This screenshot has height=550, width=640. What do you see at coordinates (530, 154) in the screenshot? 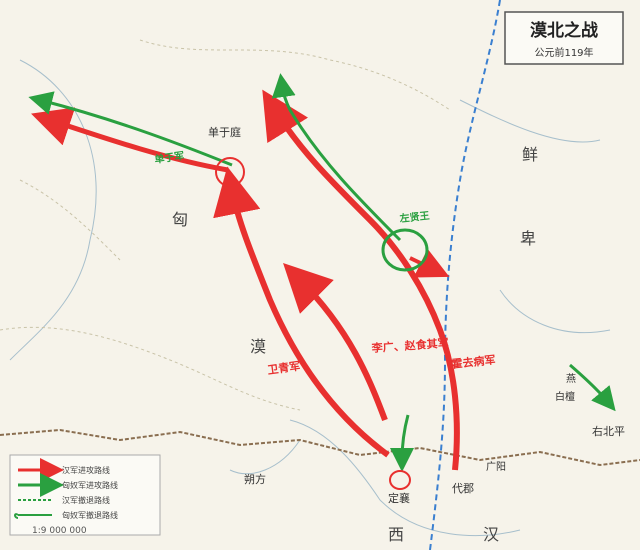
I see `label-xian: 鲜` at bounding box center [530, 154].